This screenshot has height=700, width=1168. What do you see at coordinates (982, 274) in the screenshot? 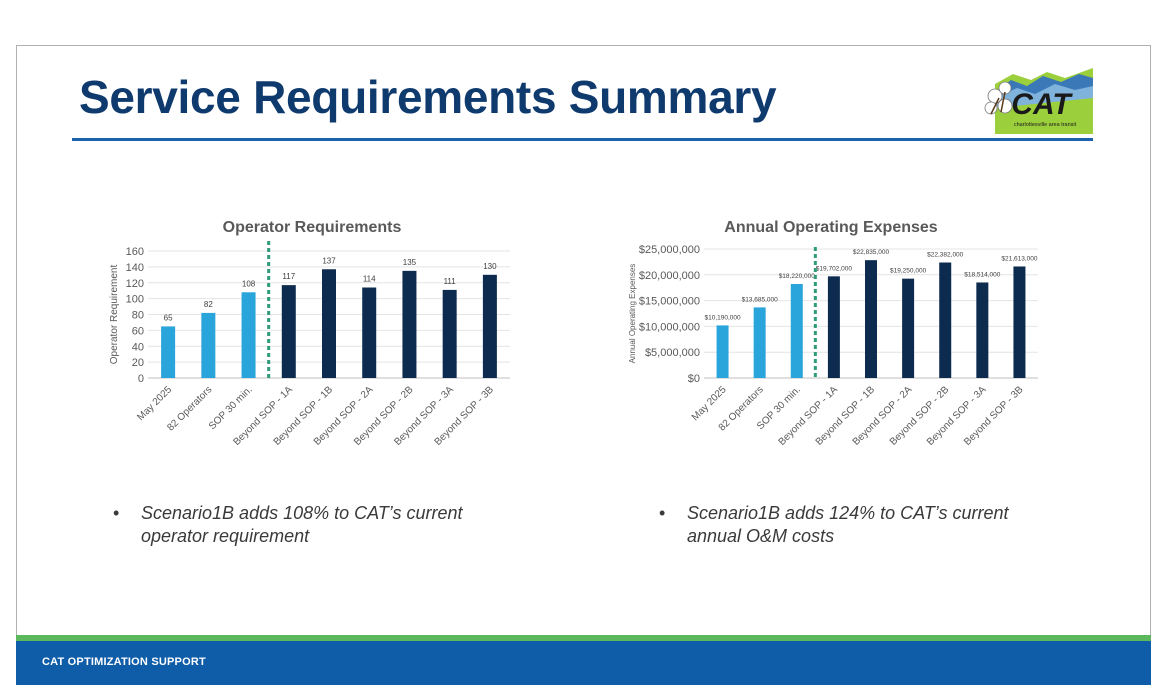
I see `data-label: $18,514,000` at bounding box center [982, 274].